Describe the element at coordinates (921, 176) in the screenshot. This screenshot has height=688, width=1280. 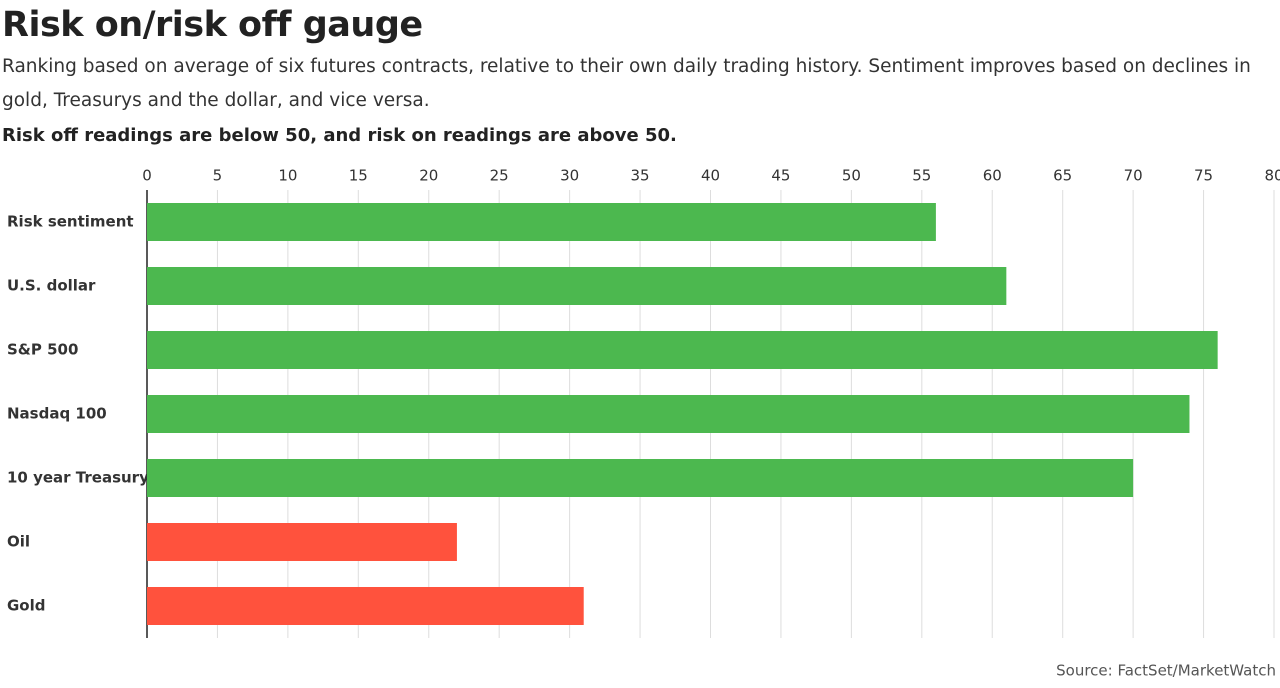
I see `x-tick-label: 55` at that location.